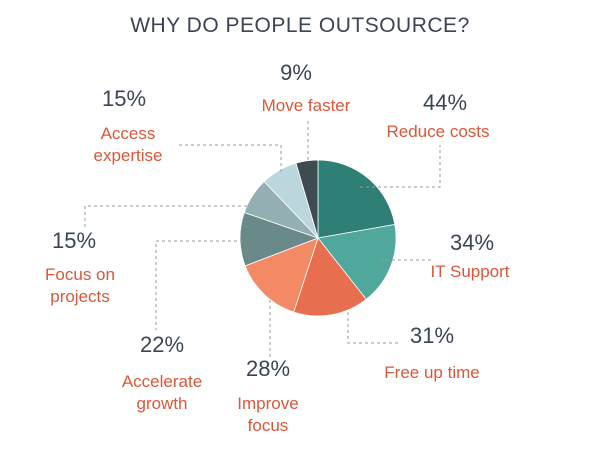  I want to click on slice-label-2-line-1: IT Support, so click(469, 271).